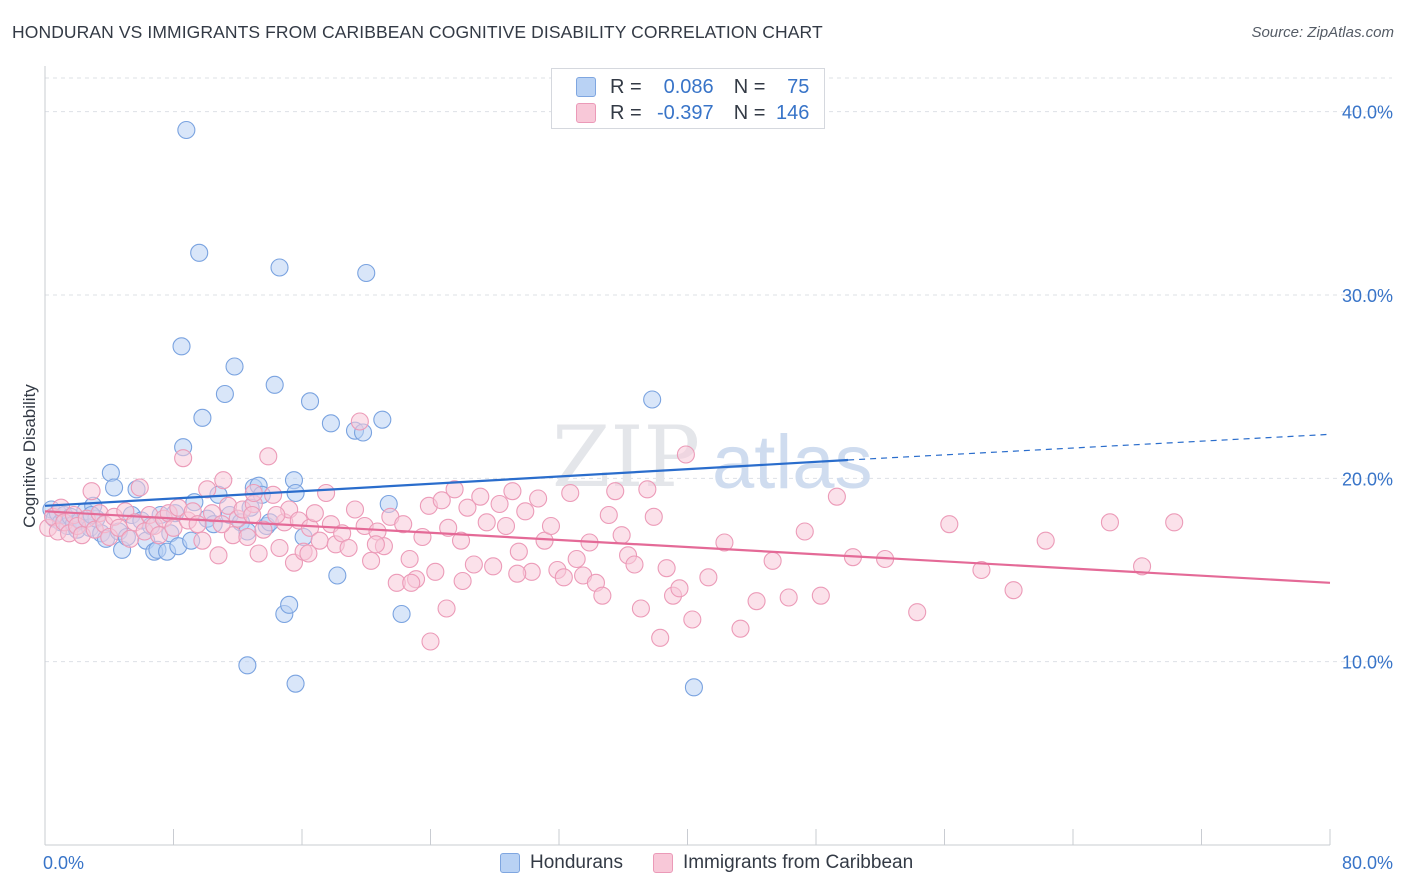 This screenshot has width=1406, height=892. Describe the element at coordinates (29, 456) in the screenshot. I see `y-axis-label: Cognitive Disability` at that location.